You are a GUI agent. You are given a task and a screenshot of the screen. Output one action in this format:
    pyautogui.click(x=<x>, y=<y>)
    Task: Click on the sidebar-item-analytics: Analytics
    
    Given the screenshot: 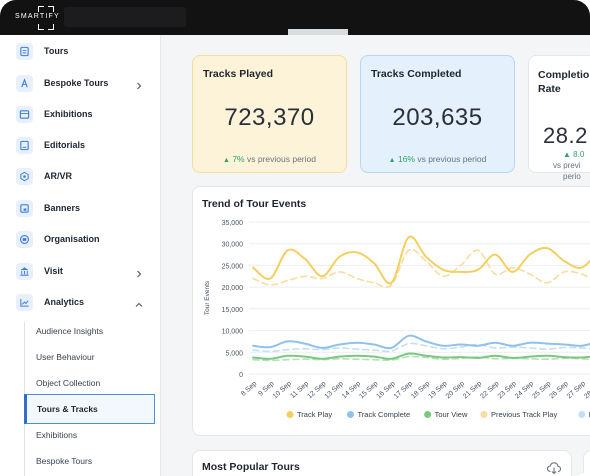 What is the action you would take?
    pyautogui.click(x=80, y=302)
    